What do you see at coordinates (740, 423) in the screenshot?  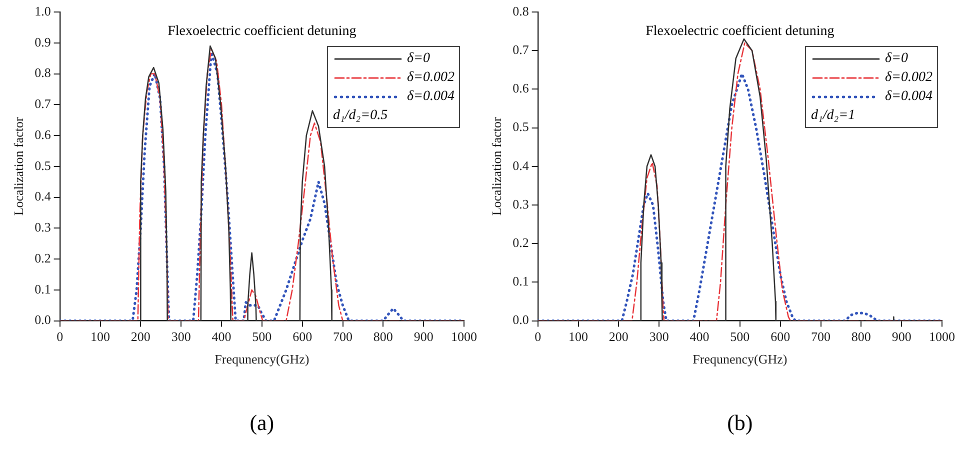 I see `text: (b)` at bounding box center [740, 423].